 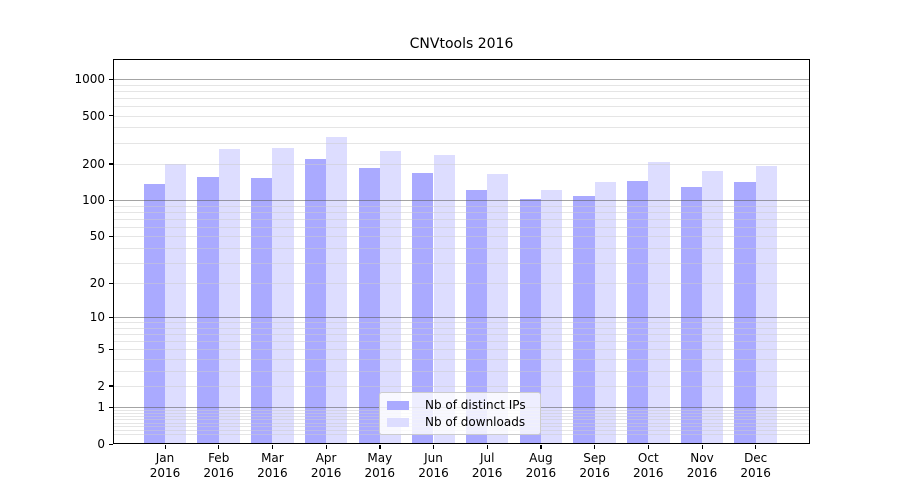 I want to click on legend-item-distinct-ips: Nb of distinct IPs, so click(x=460, y=405).